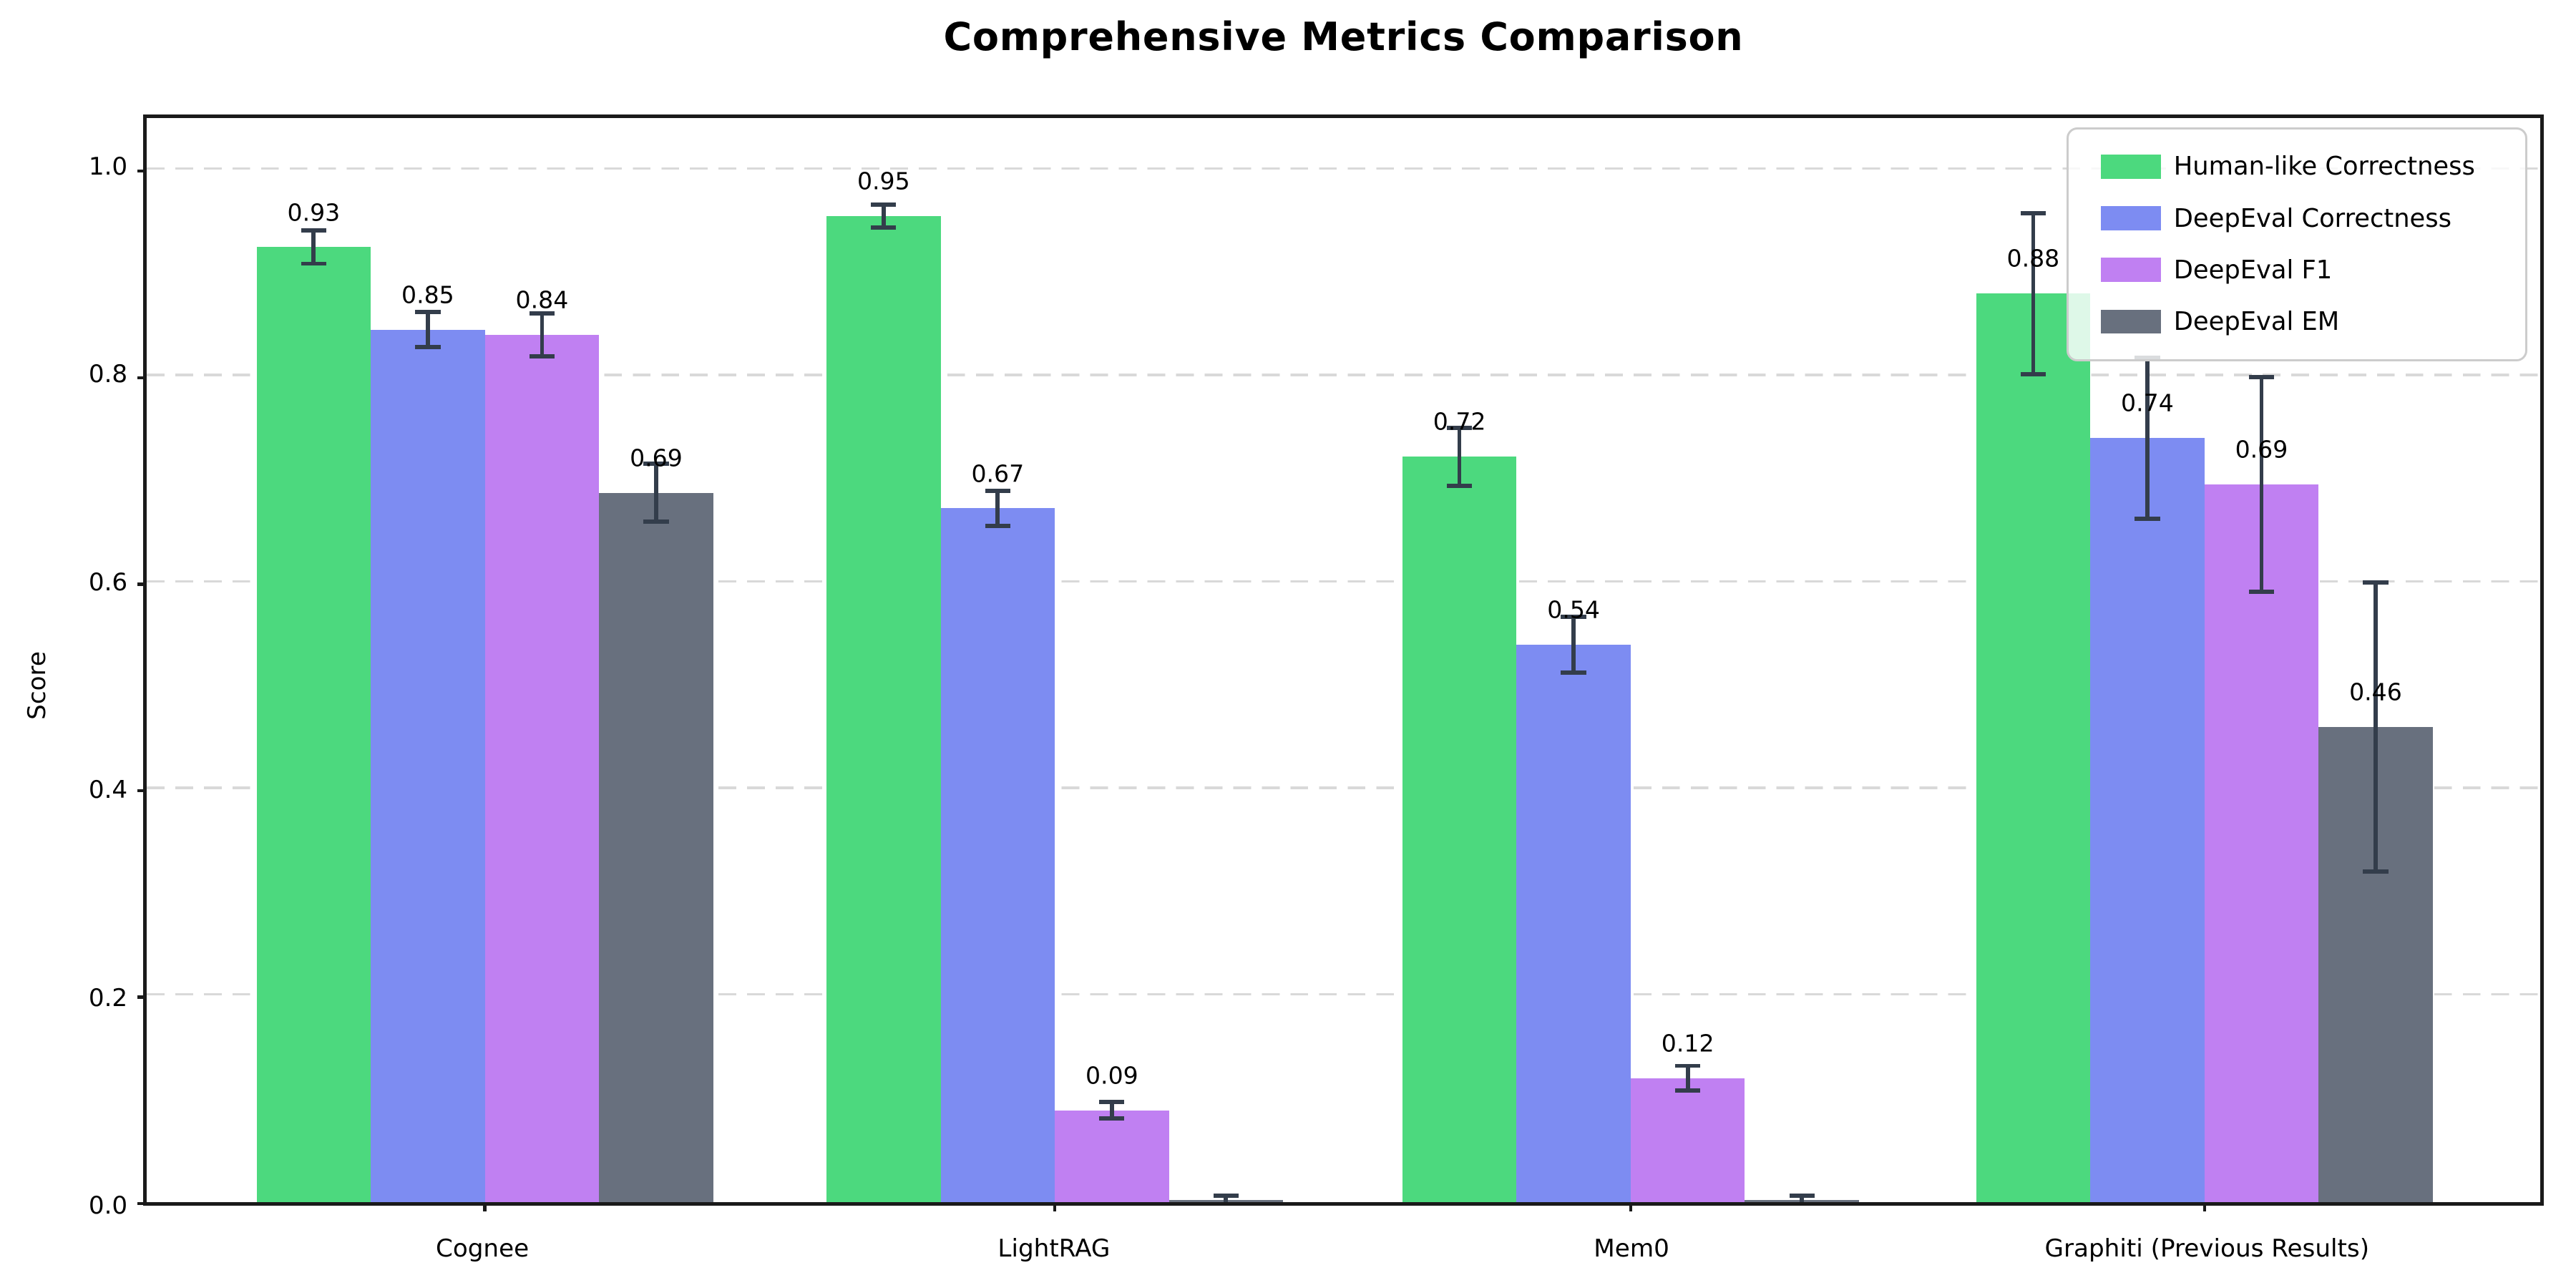 The height and width of the screenshot is (1288, 2576). Describe the element at coordinates (313, 724) in the screenshot. I see `bar-human-like-correctness-cognee` at that location.